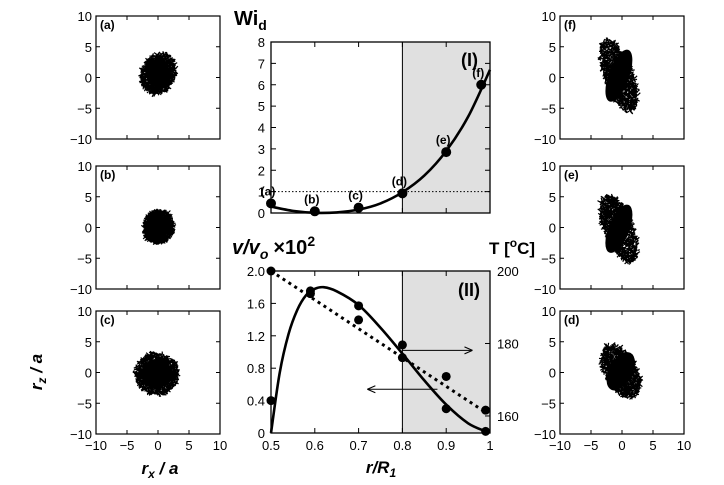  Describe the element at coordinates (256, 336) in the screenshot. I see `y-tick-label: 1.2` at that location.